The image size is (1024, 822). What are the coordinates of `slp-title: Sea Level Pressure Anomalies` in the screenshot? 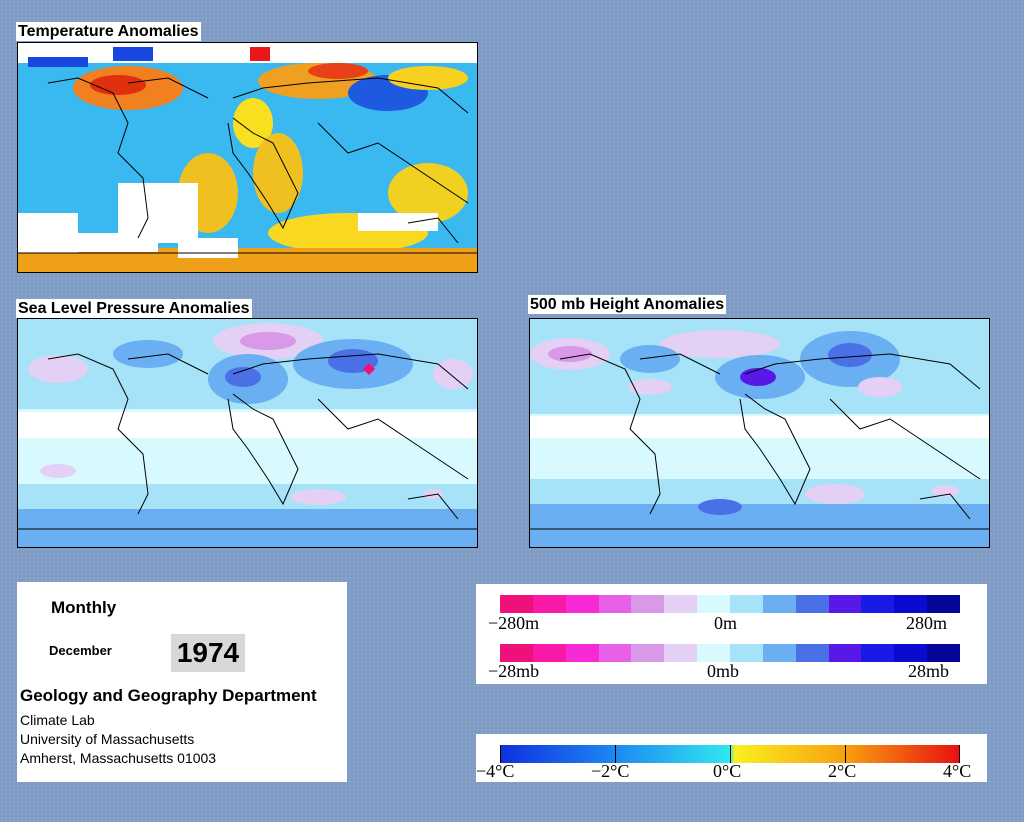 It's located at (134, 308).